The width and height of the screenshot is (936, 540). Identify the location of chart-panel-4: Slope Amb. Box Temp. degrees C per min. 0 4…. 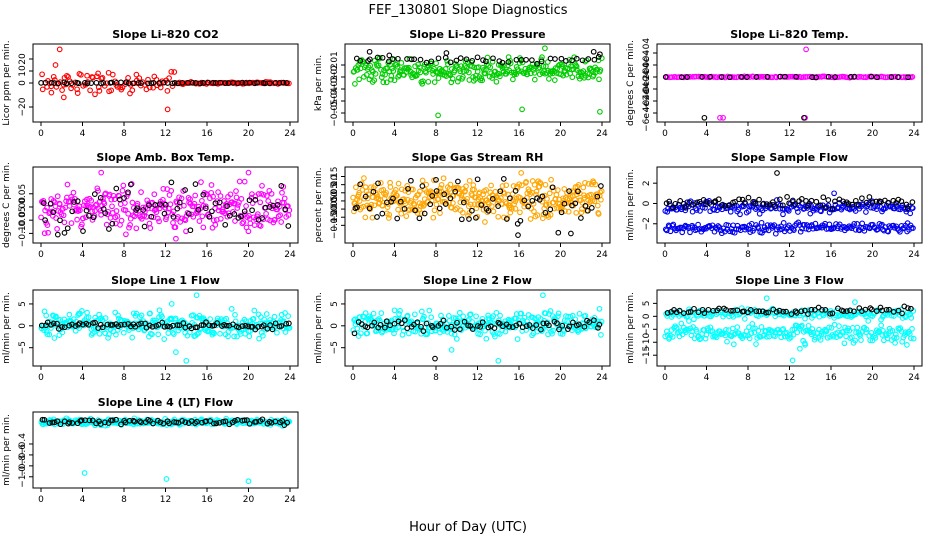
(150, 205).